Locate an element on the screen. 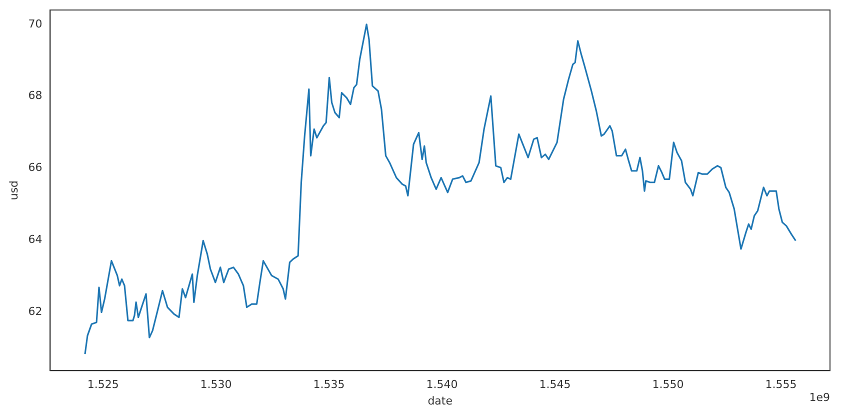  y-axis-title: usd is located at coordinates (13, 190).